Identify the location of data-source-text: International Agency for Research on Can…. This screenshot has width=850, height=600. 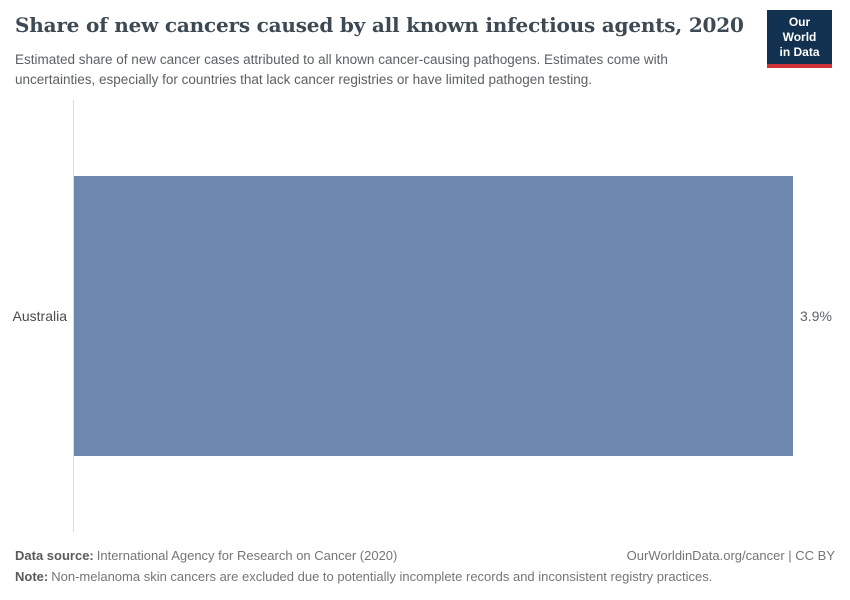
(247, 555).